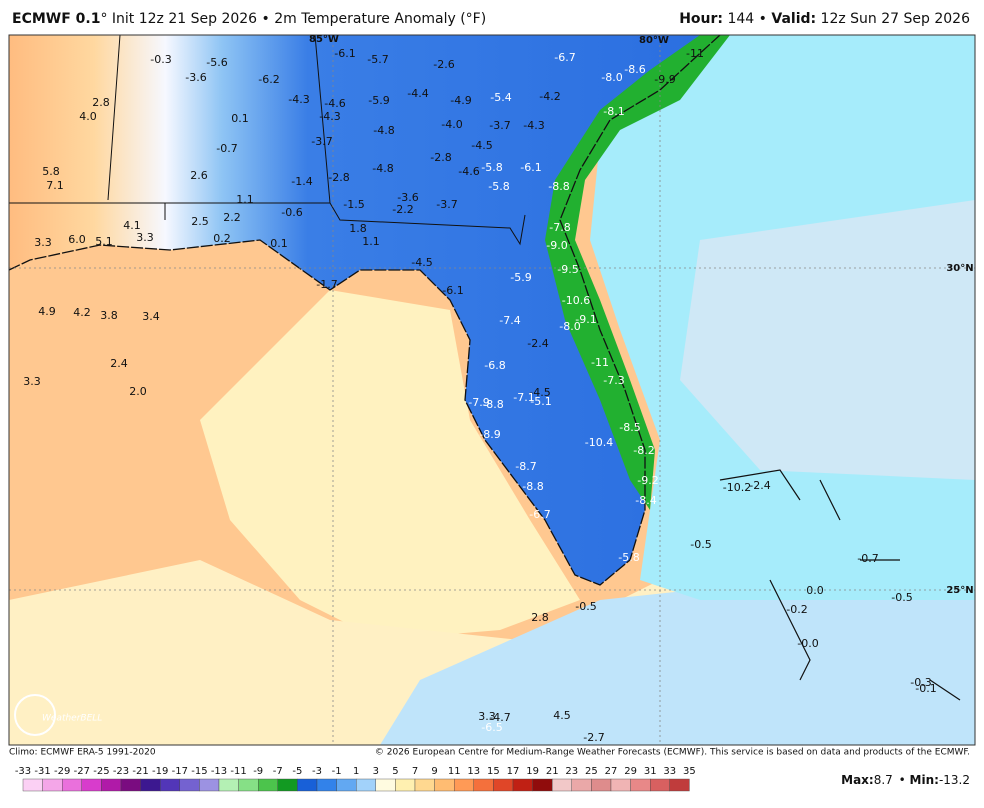 This screenshot has width=984, height=808. What do you see at coordinates (493, 771) in the screenshot?
I see `colorbar-label: 15` at bounding box center [493, 771].